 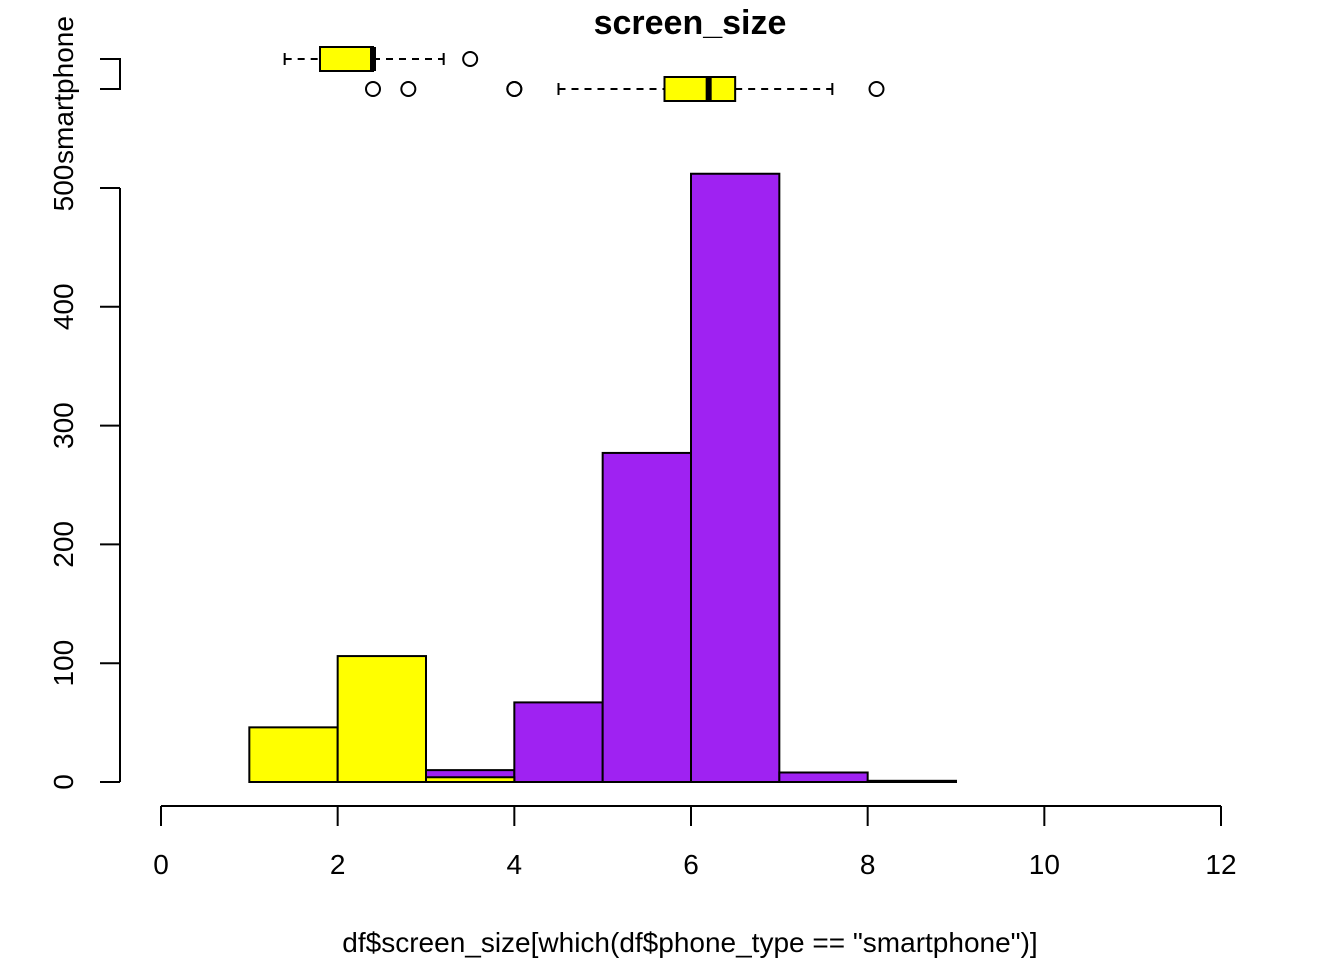 I want to click on y-tick-label: 500, so click(x=63, y=188).